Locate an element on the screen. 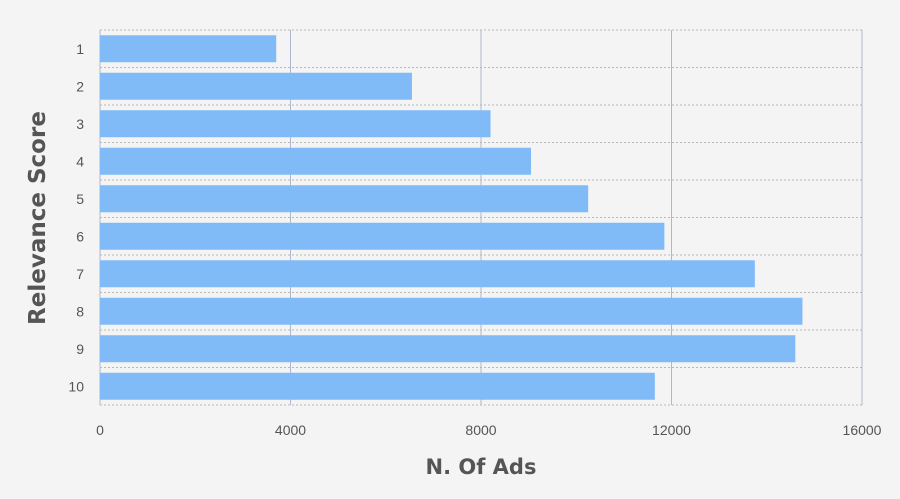 The width and height of the screenshot is (900, 499). x-tick-labels: 0 4000 8000 12000 16000 is located at coordinates (489, 430).